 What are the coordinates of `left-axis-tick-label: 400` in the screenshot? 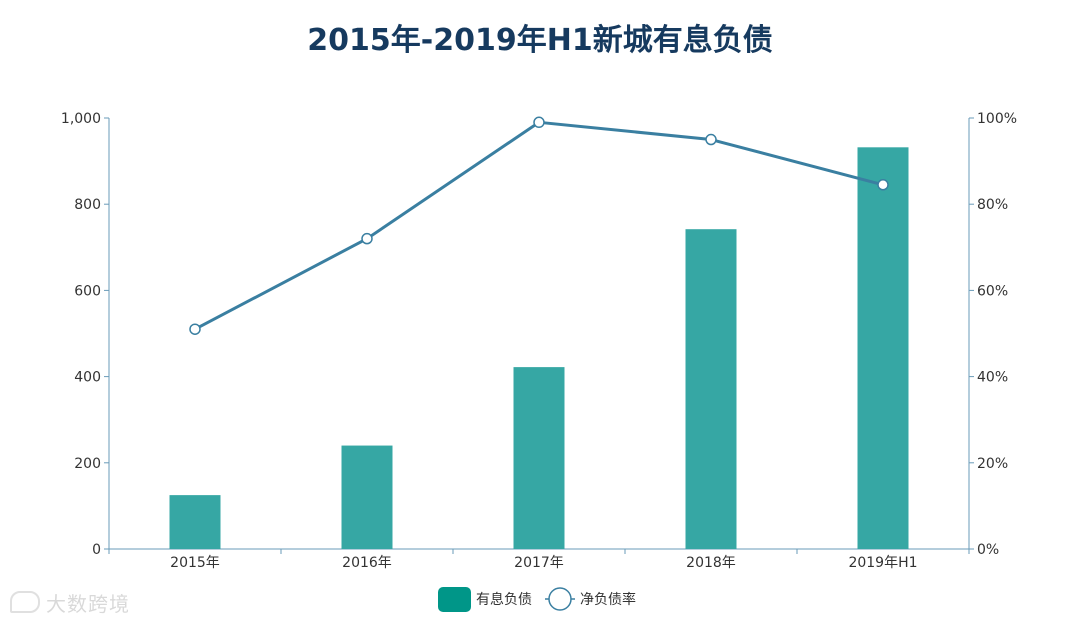 It's located at (87, 378).